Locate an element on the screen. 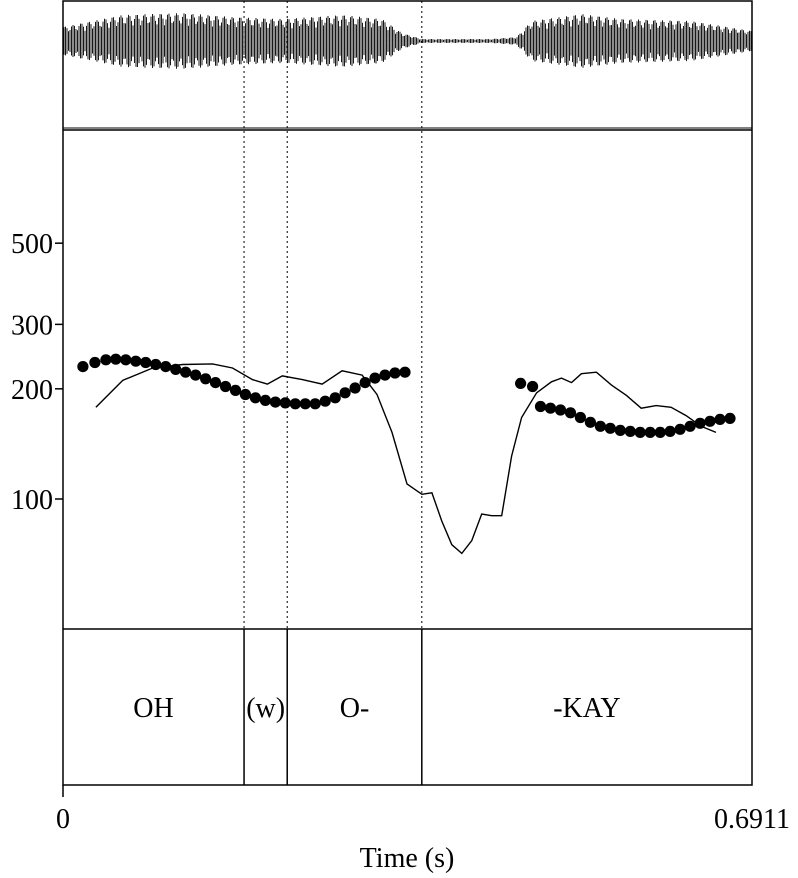  segment-label: O- is located at coordinates (355, 708).